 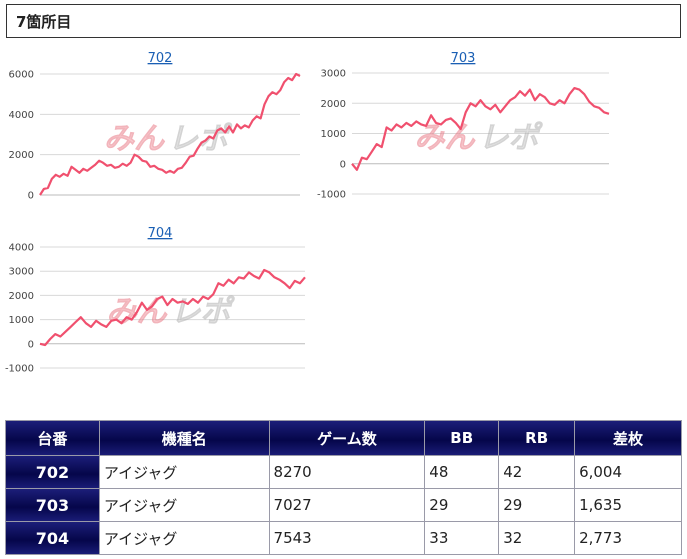 I want to click on row-diff: 1,635, so click(x=628, y=505).